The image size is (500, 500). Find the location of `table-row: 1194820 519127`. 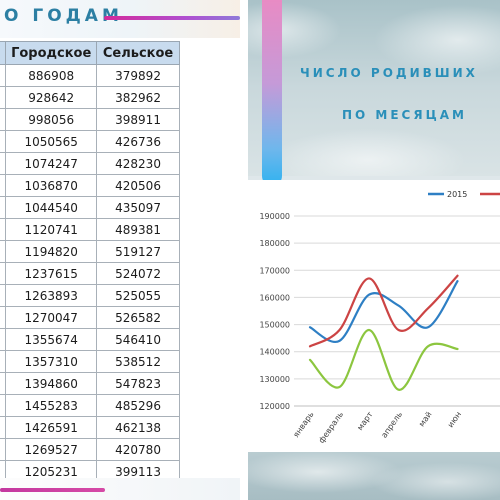

table-row: 1194820 519127 is located at coordinates (90, 251).